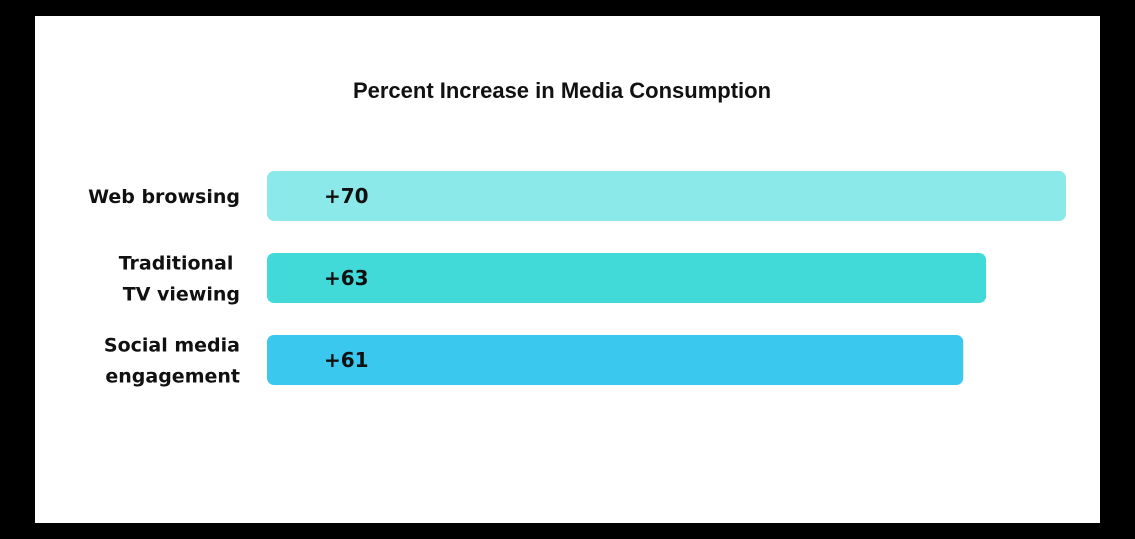  I want to click on value-label-1: +63, so click(346, 278).